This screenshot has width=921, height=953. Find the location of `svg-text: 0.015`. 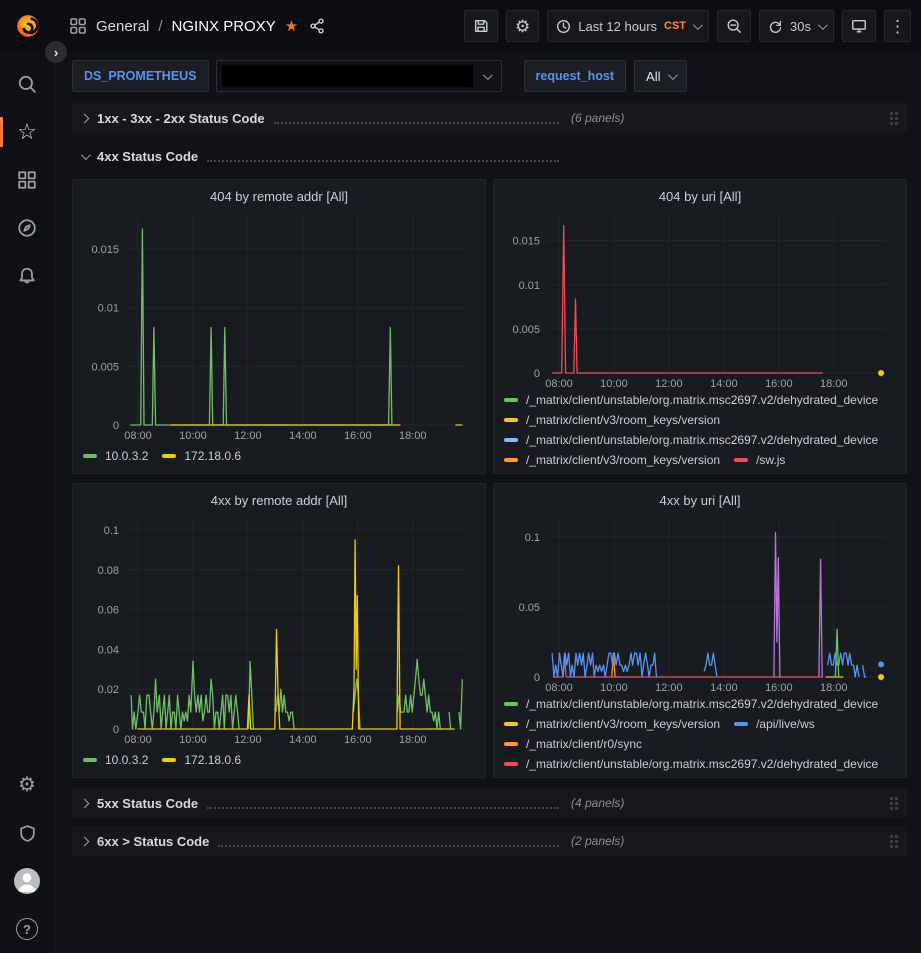

svg-text: 0.015 is located at coordinates (105, 250).